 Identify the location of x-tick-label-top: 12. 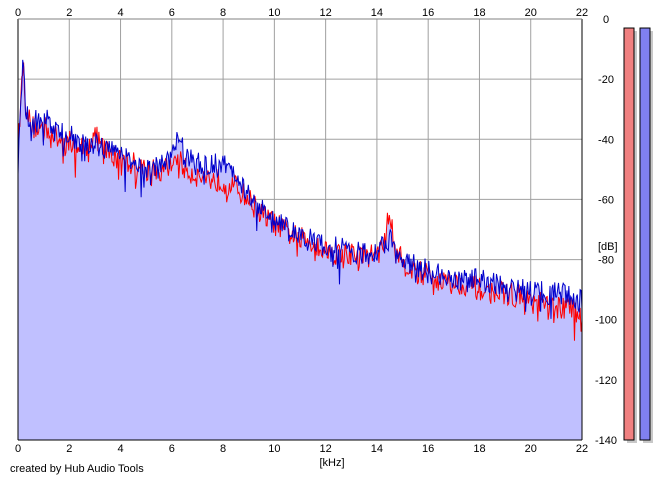
(326, 13).